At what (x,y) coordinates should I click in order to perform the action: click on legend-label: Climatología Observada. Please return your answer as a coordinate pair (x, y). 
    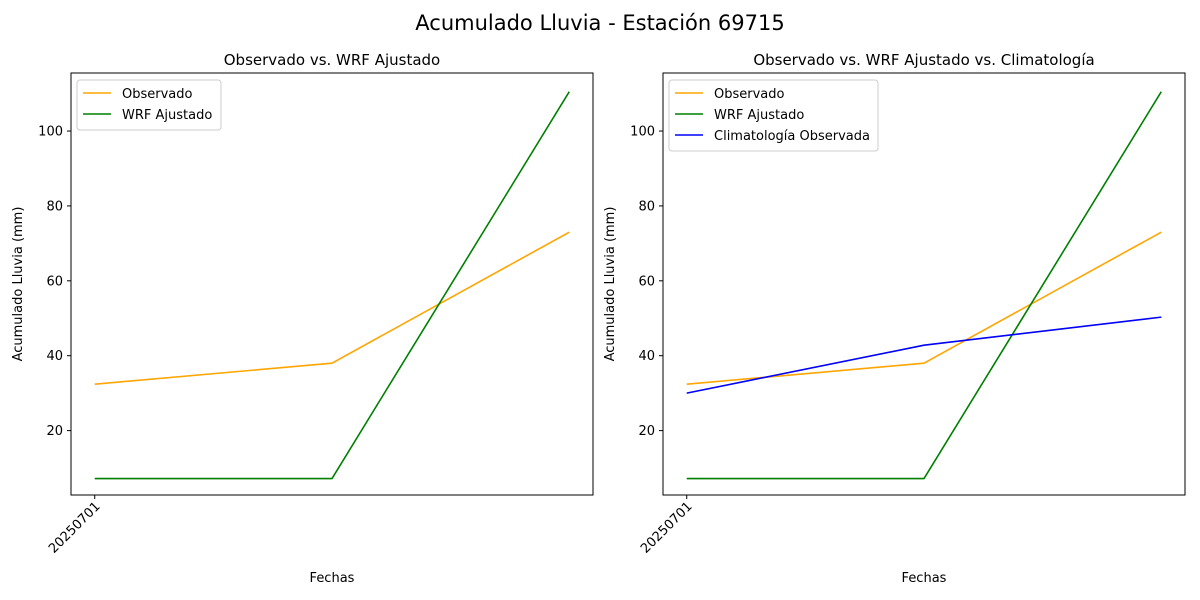
    Looking at the image, I should click on (792, 136).